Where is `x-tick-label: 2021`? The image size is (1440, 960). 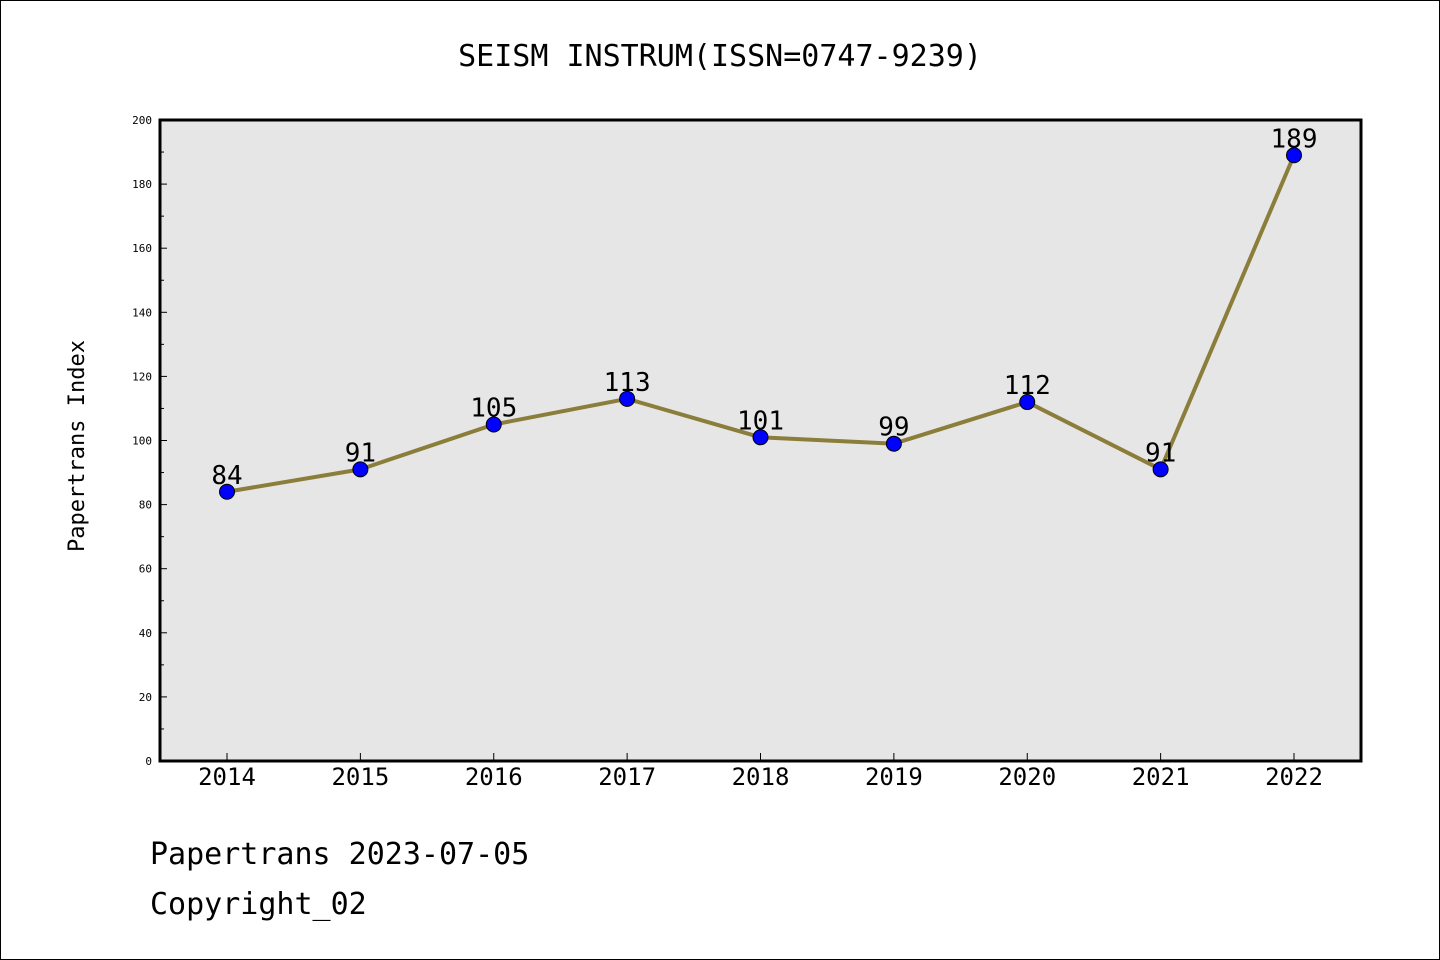
x-tick-label: 2021 is located at coordinates (1161, 777).